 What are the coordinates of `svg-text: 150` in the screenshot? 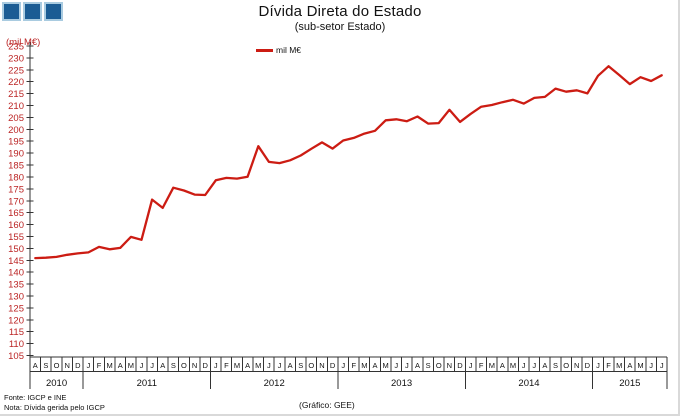 It's located at (16, 249).